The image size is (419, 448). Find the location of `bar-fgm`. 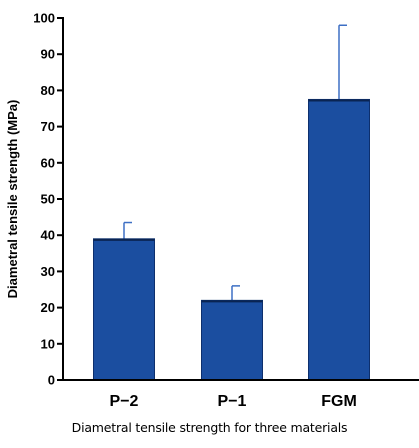

bar-fgm is located at coordinates (339, 239).